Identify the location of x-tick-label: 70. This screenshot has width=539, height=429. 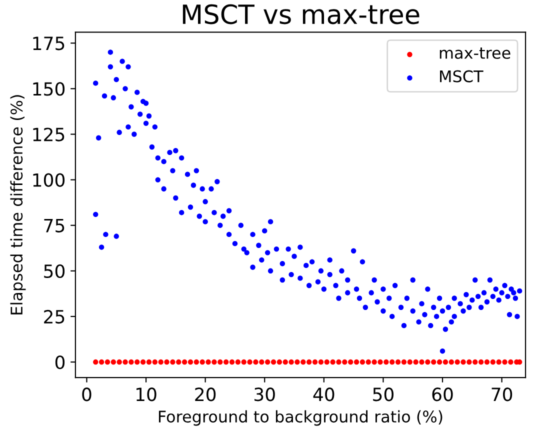
(502, 395).